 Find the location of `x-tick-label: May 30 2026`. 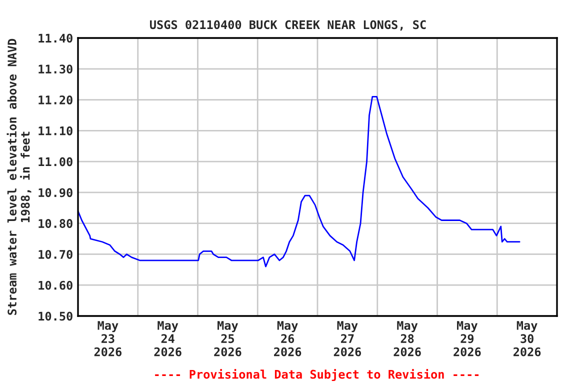

x-tick-label: May 30 2026 is located at coordinates (527, 338).